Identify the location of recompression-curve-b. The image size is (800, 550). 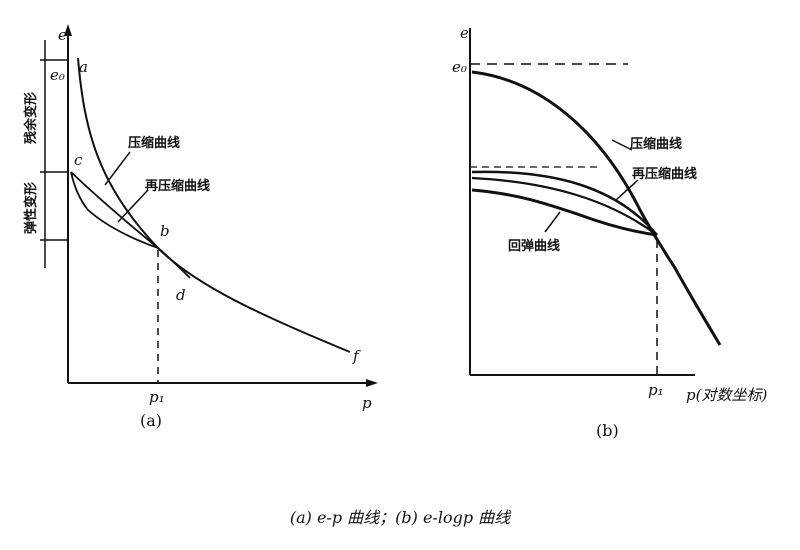
(564, 203).